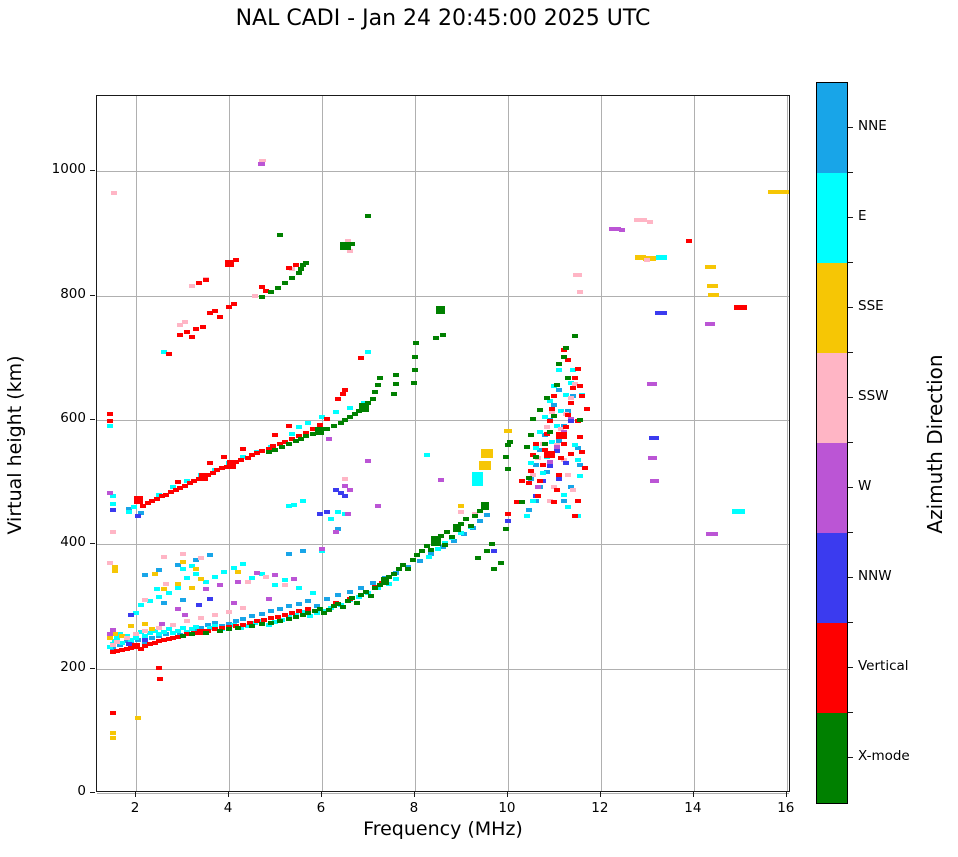 The height and width of the screenshot is (857, 958). I want to click on colorbar-tick-label: SSE, so click(871, 306).